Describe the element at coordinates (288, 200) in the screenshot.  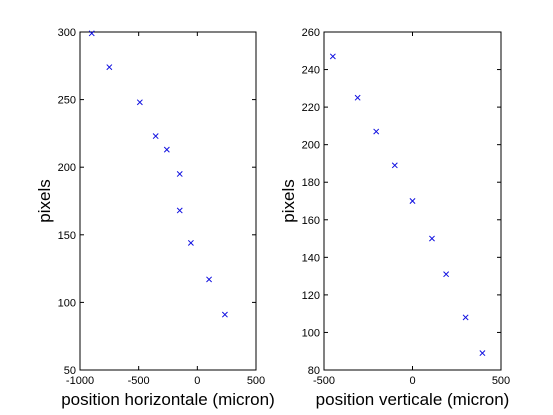
I see `right-y-axis-label: pixels` at that location.